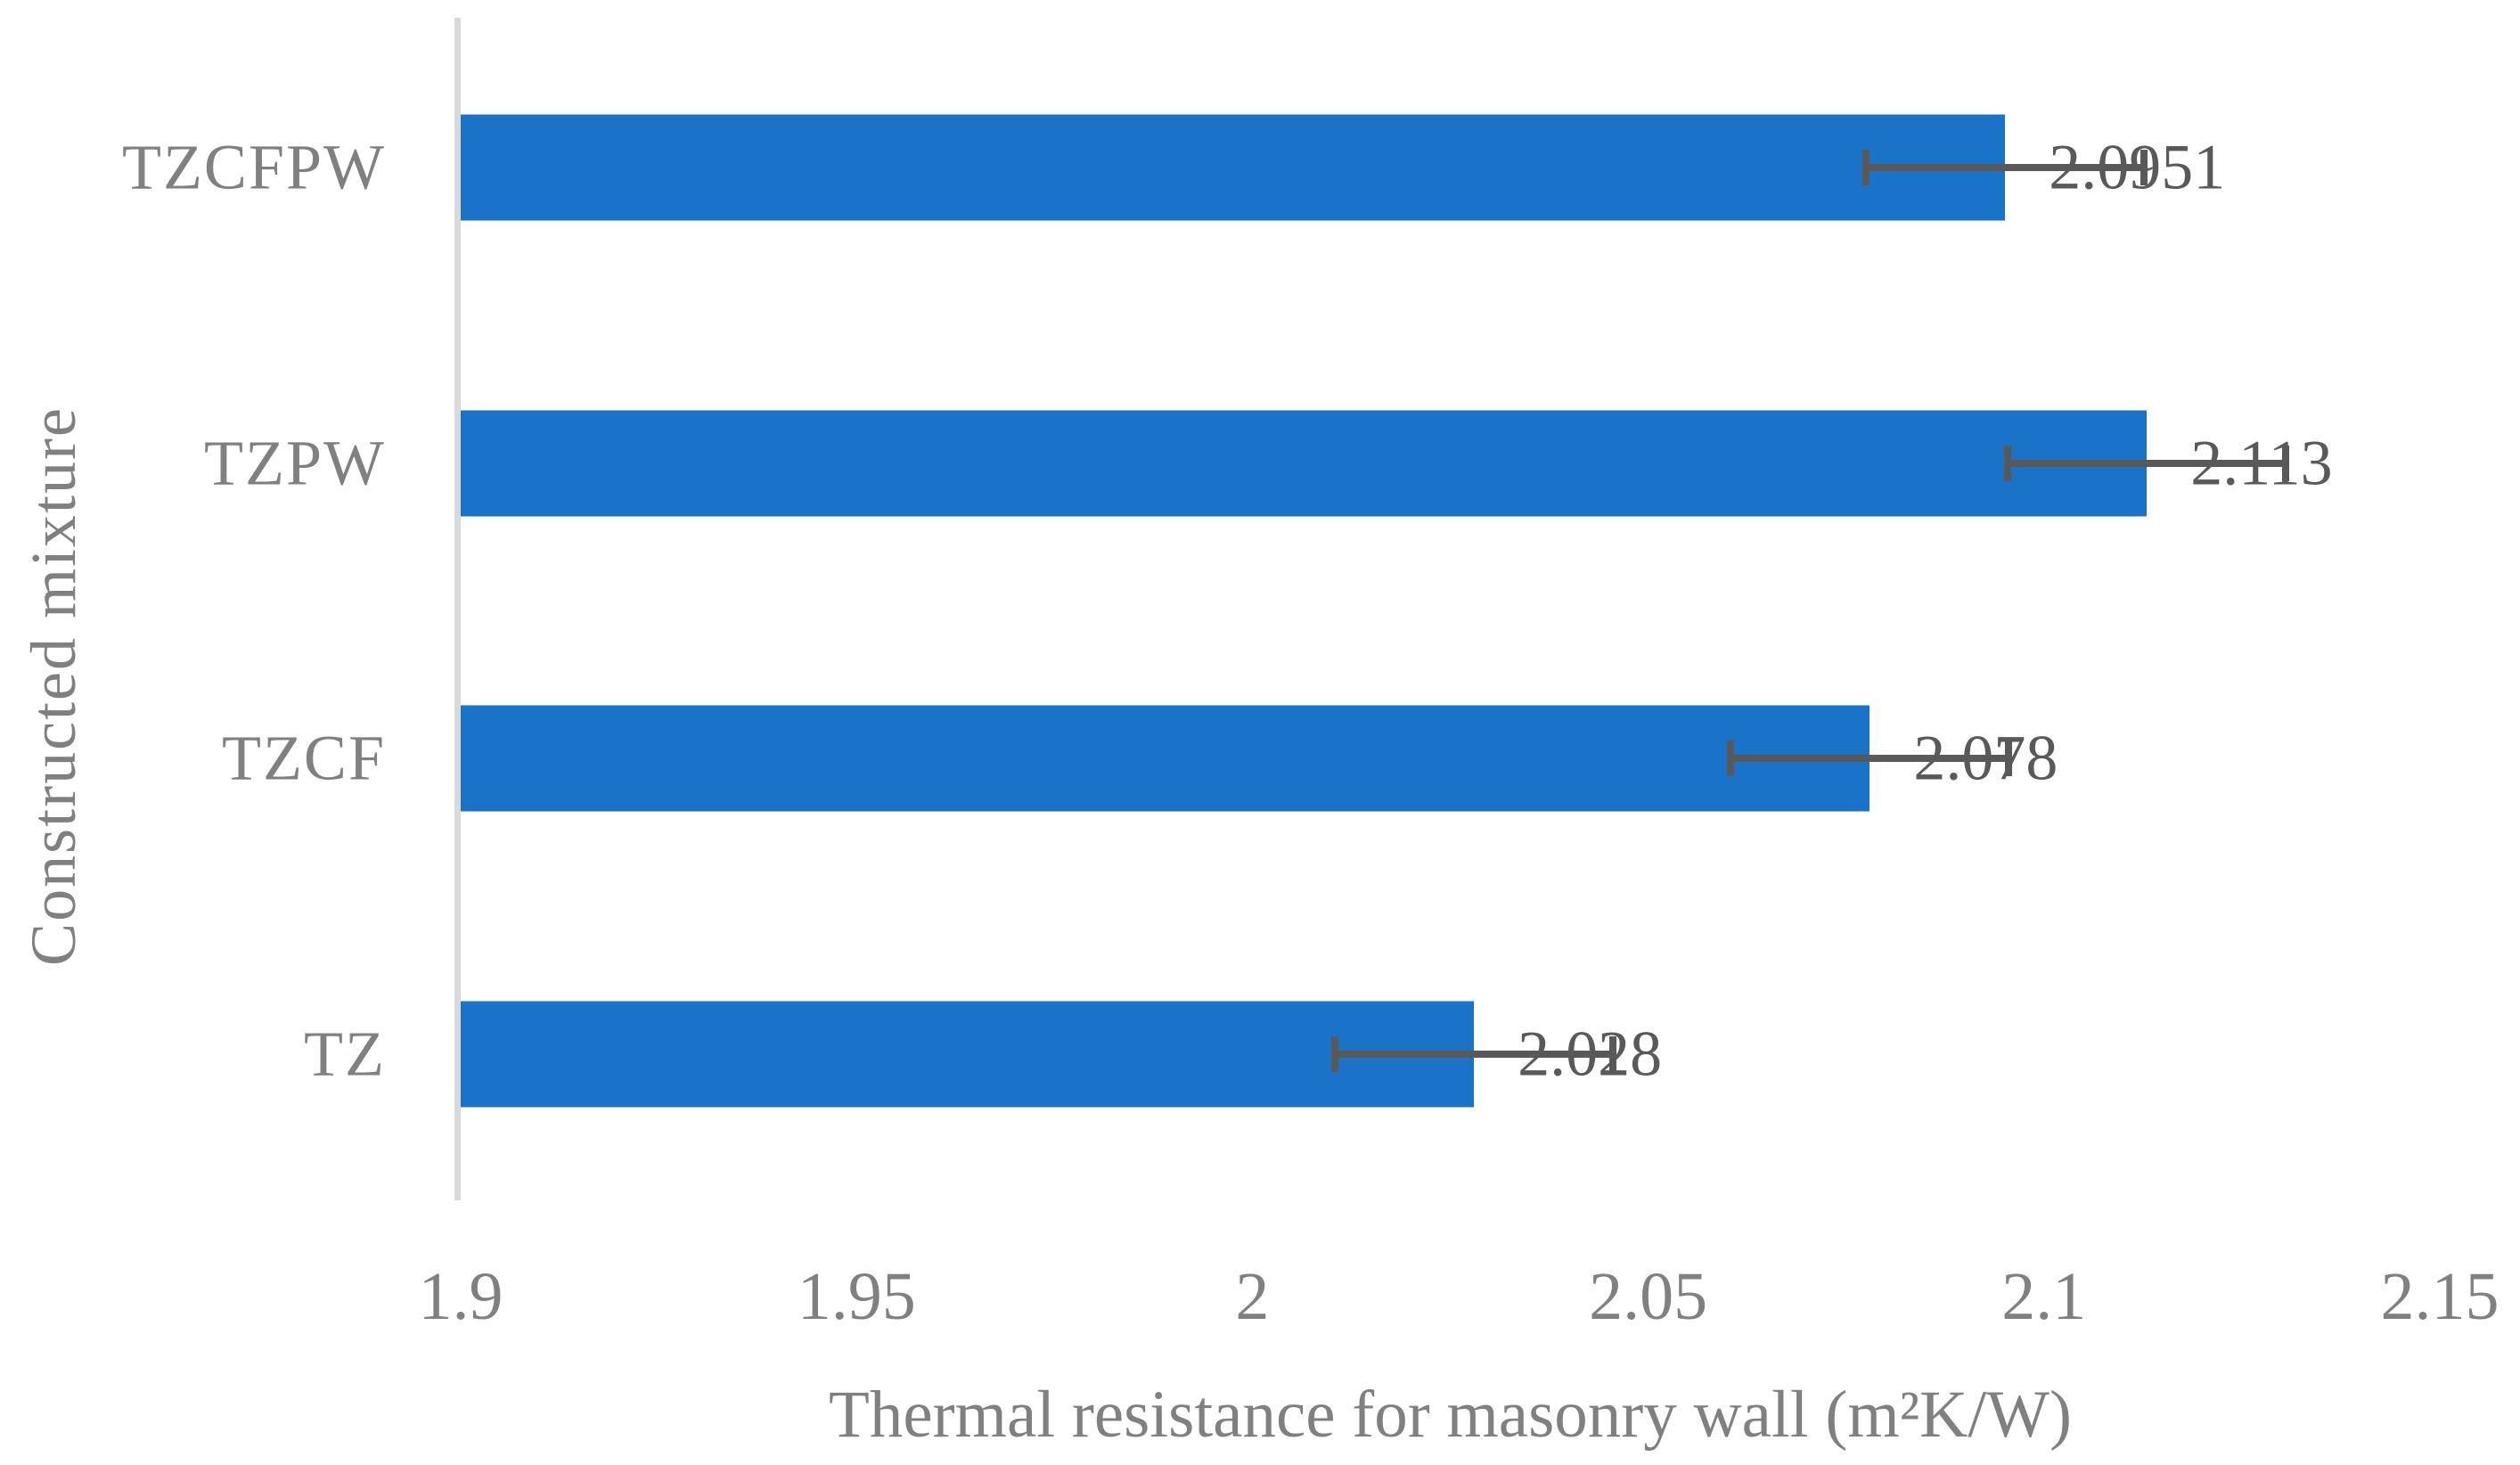 This screenshot has width=2520, height=1465. Describe the element at coordinates (1648, 1297) in the screenshot. I see `x-tick-label: 2.05` at that location.